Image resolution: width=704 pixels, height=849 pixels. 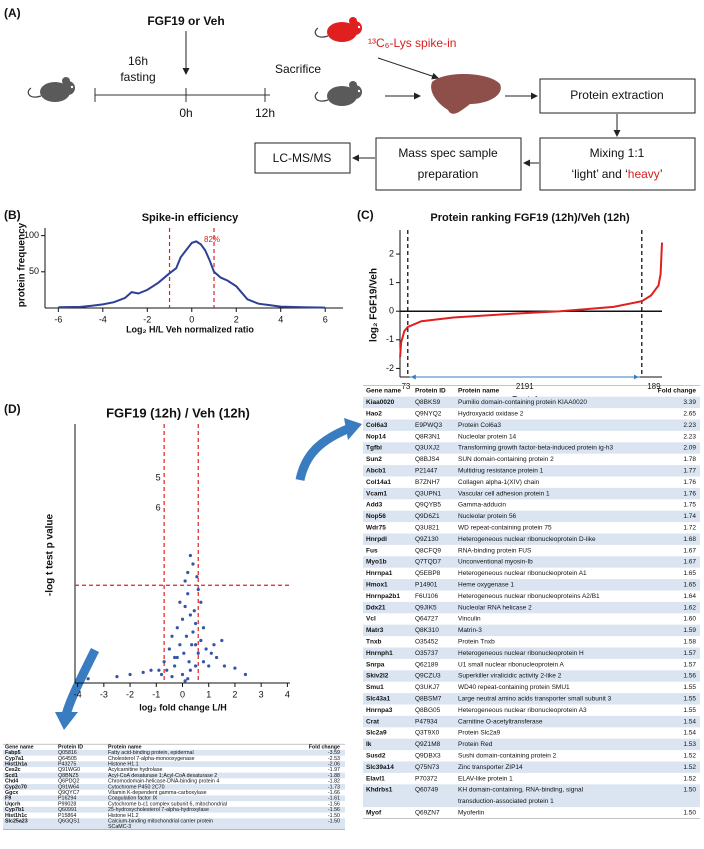 What do you see at coordinates (427, 528) in the screenshot?
I see `table-cell: Q3U821` at bounding box center [427, 528].